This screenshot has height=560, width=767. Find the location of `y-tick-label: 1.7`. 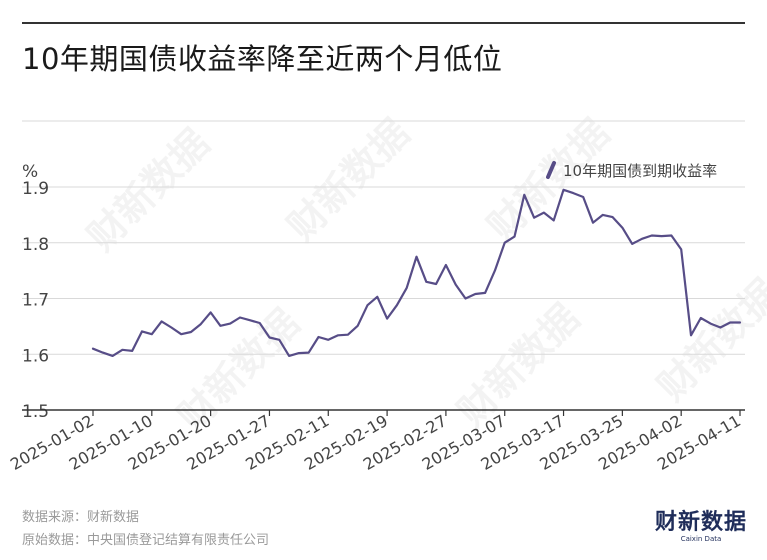

y-tick-label: 1.7 is located at coordinates (35, 301).